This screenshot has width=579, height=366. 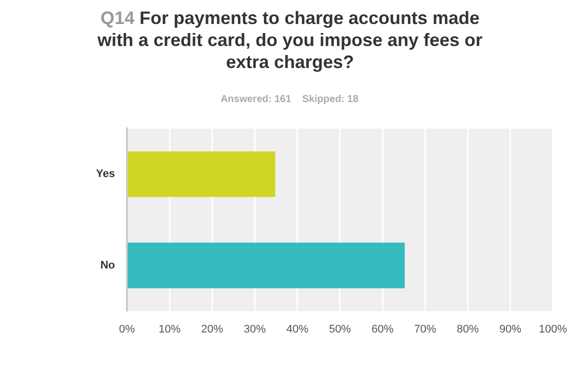 I want to click on x-tick-label: 40%, so click(x=297, y=330).